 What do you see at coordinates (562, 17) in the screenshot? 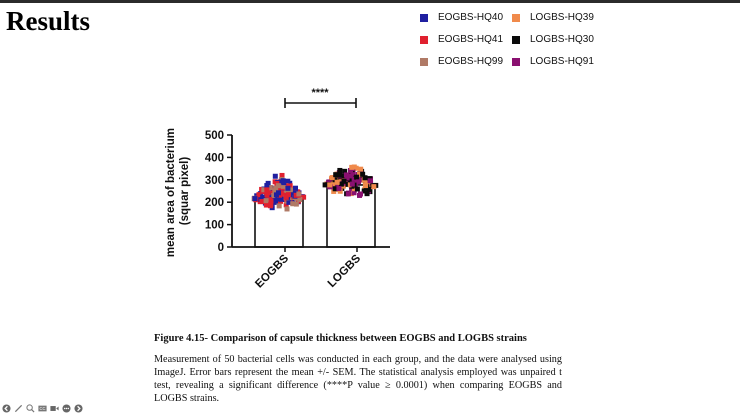
I see `legend-label: LOGBS-HQ39` at bounding box center [562, 17].